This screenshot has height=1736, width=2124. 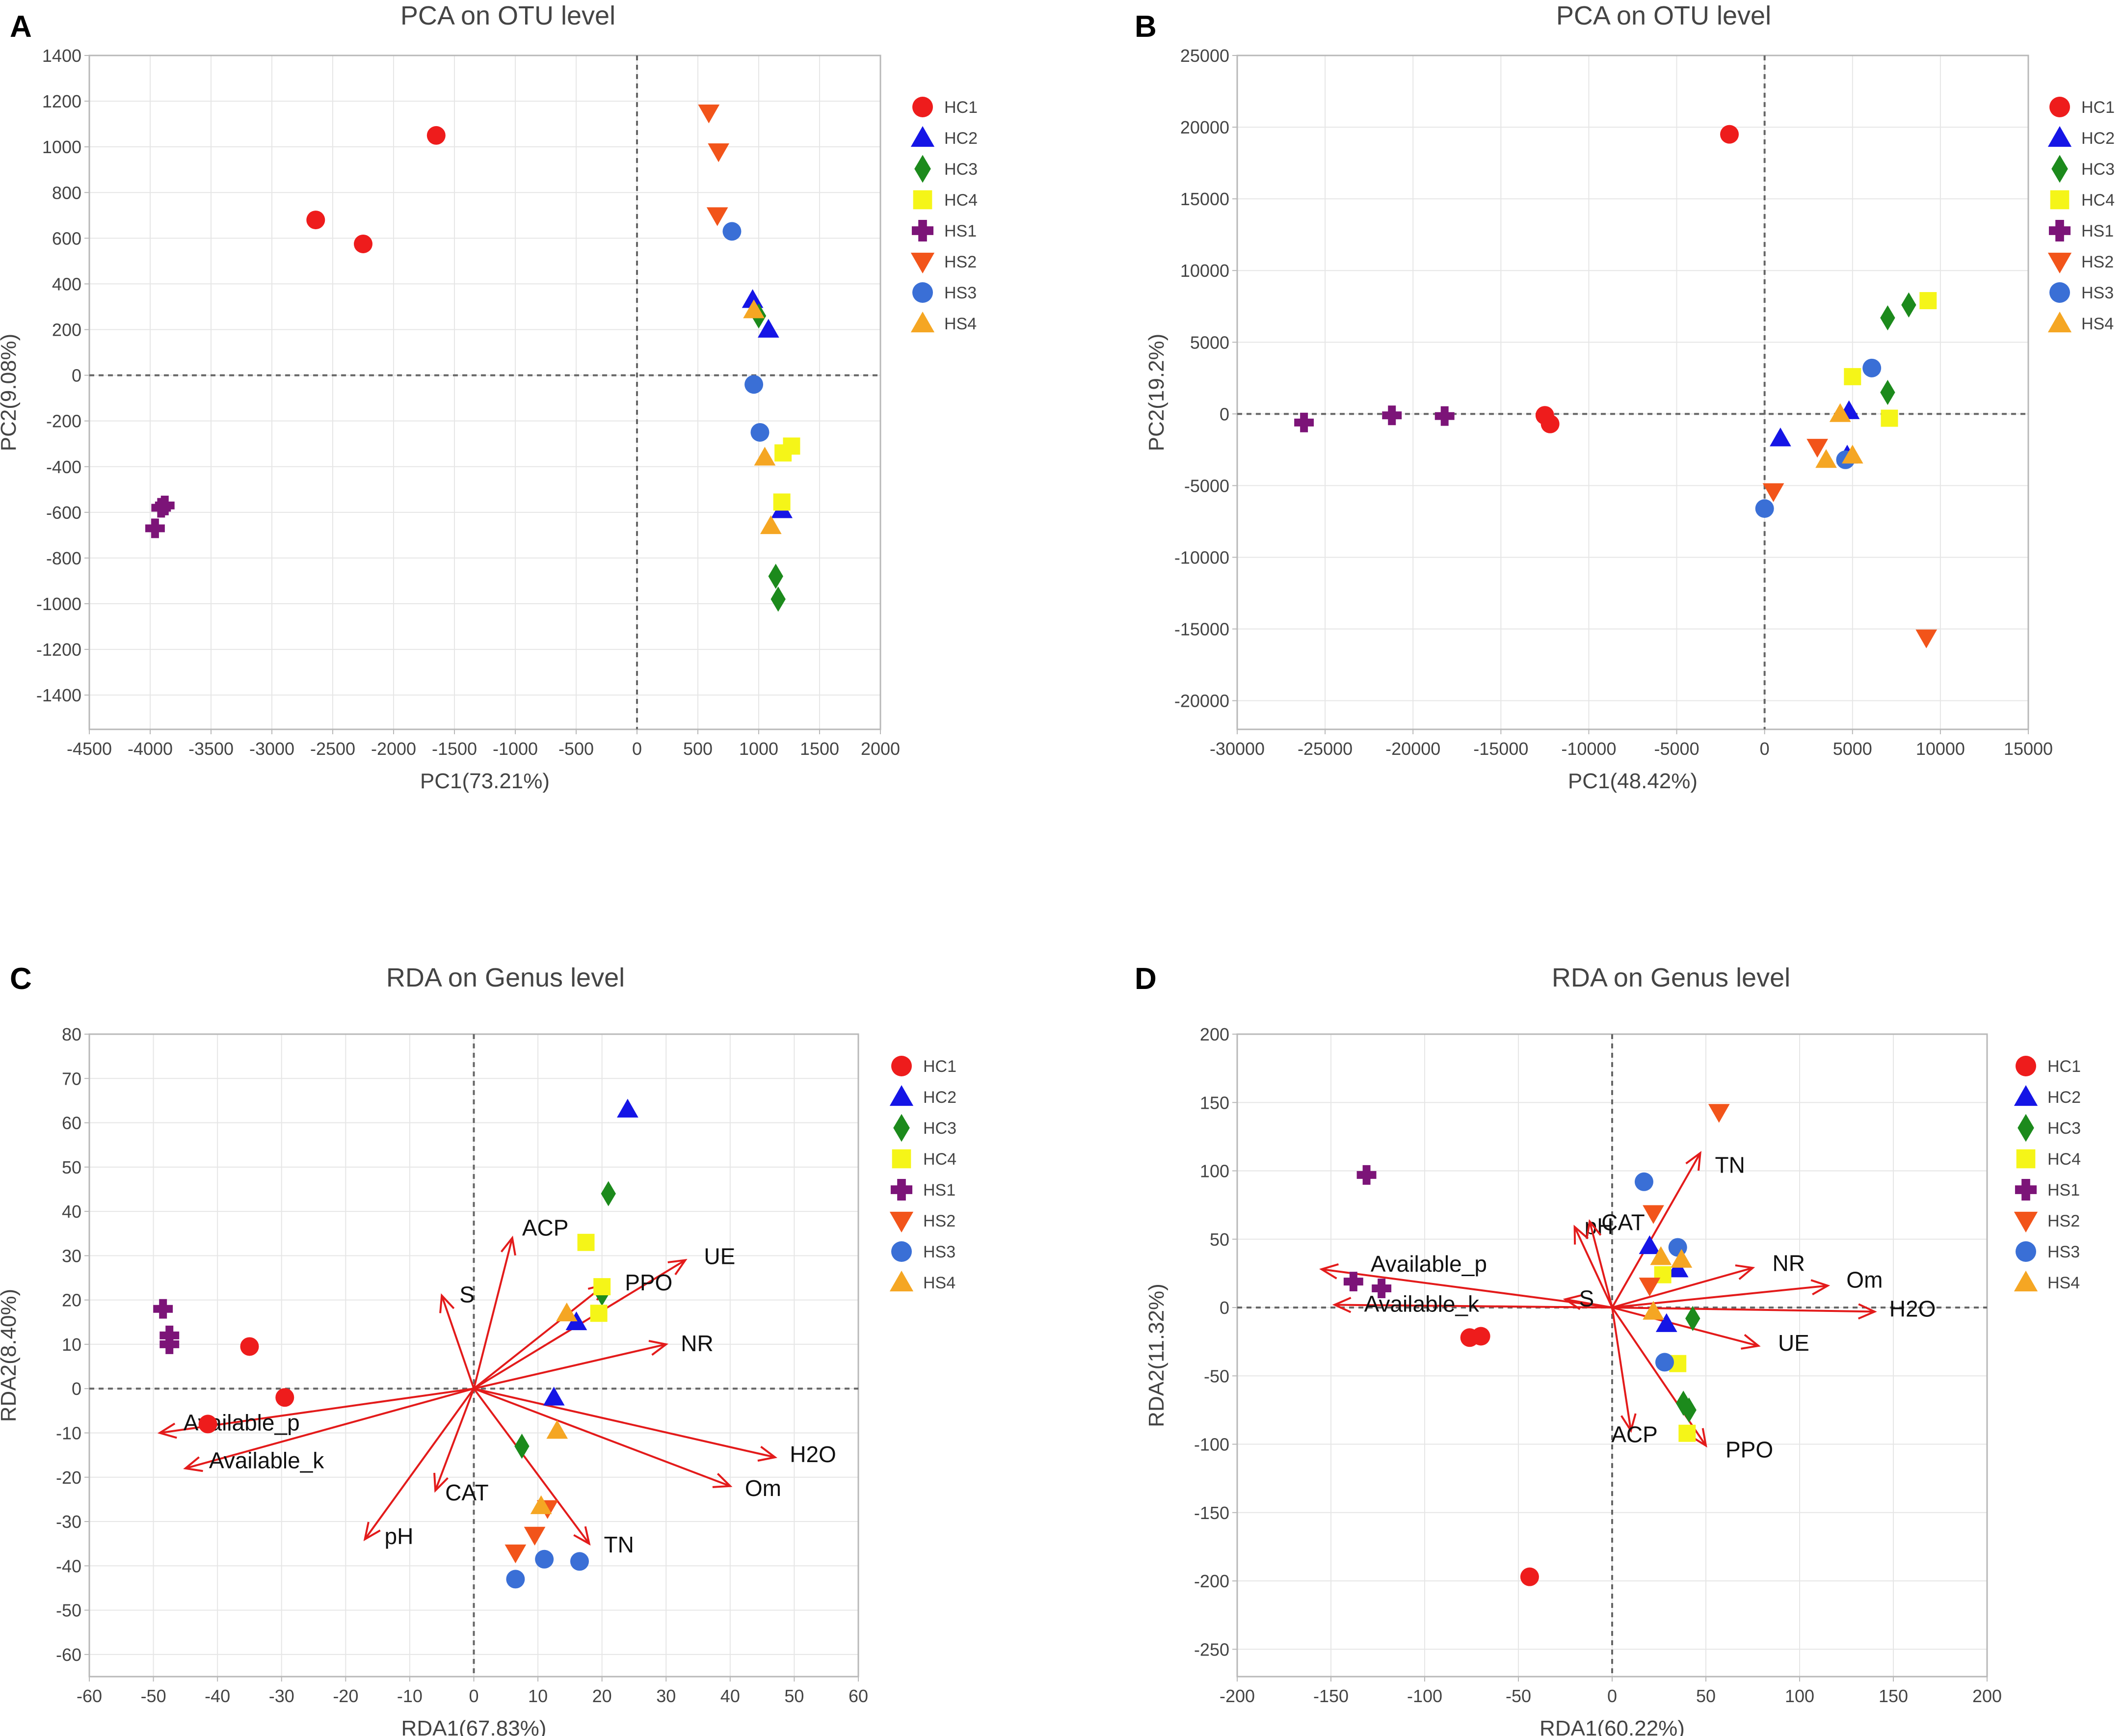 What do you see at coordinates (666, 1696) in the screenshot?
I see `x-tick-label: 30` at bounding box center [666, 1696].